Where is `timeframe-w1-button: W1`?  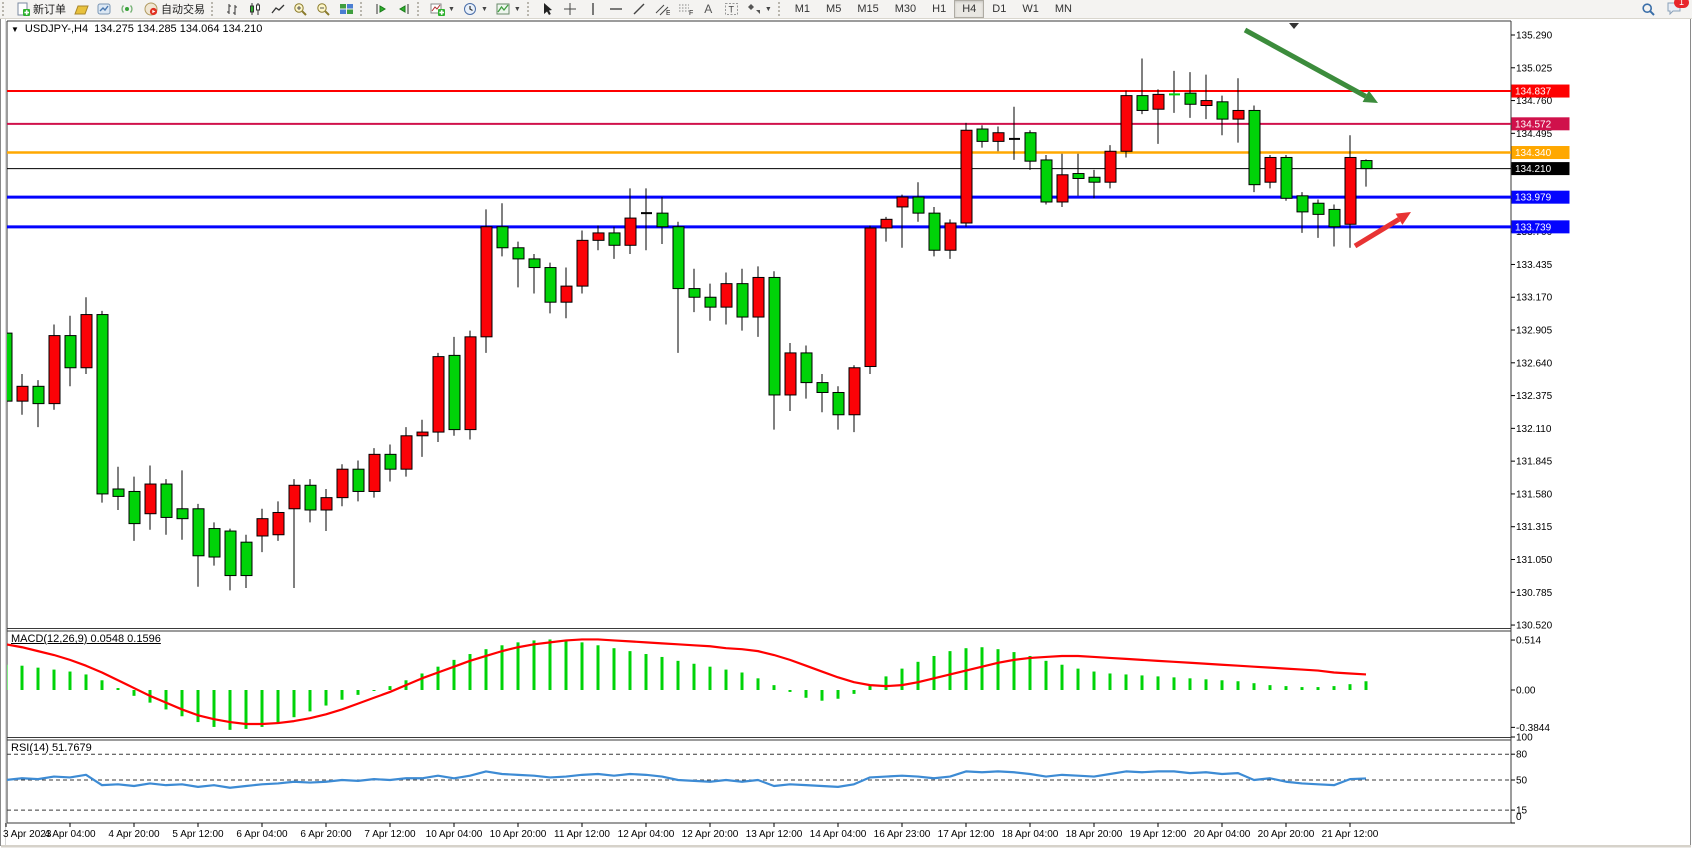
timeframe-w1-button: W1 is located at coordinates (1030, 9).